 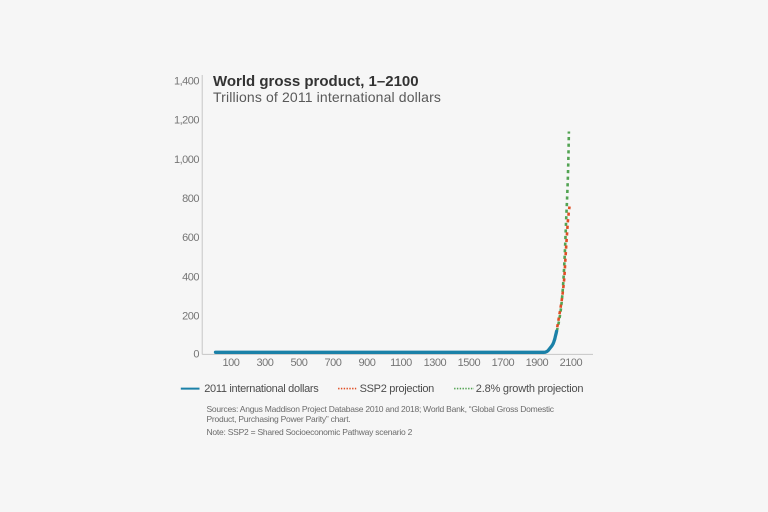 I want to click on svg-text: 1100, so click(x=401, y=363).